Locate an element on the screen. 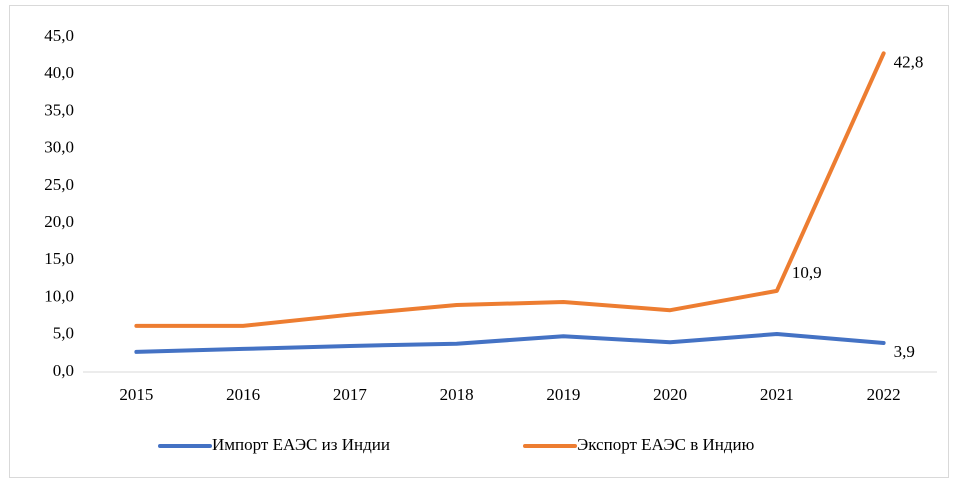  y-tick-label: 40,0 is located at coordinates (59, 72).